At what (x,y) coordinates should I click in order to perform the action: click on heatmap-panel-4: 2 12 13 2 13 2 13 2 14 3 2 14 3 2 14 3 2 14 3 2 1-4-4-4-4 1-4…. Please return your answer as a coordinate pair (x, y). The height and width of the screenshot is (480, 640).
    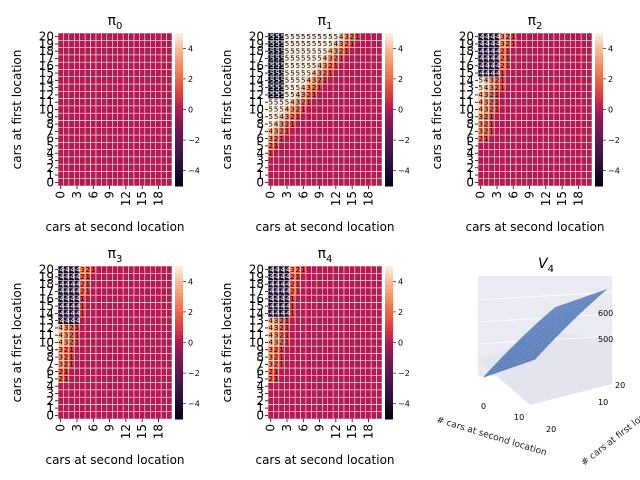
    Looking at the image, I should click on (315, 356).